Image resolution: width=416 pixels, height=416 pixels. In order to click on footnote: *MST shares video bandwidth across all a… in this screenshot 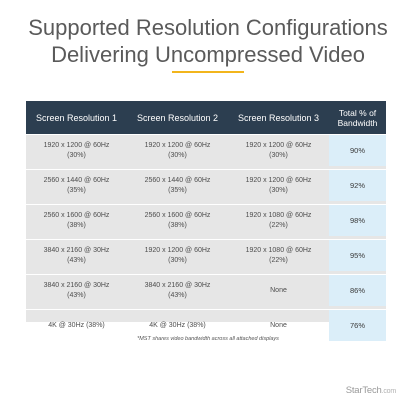, I will do `click(208, 339)`.